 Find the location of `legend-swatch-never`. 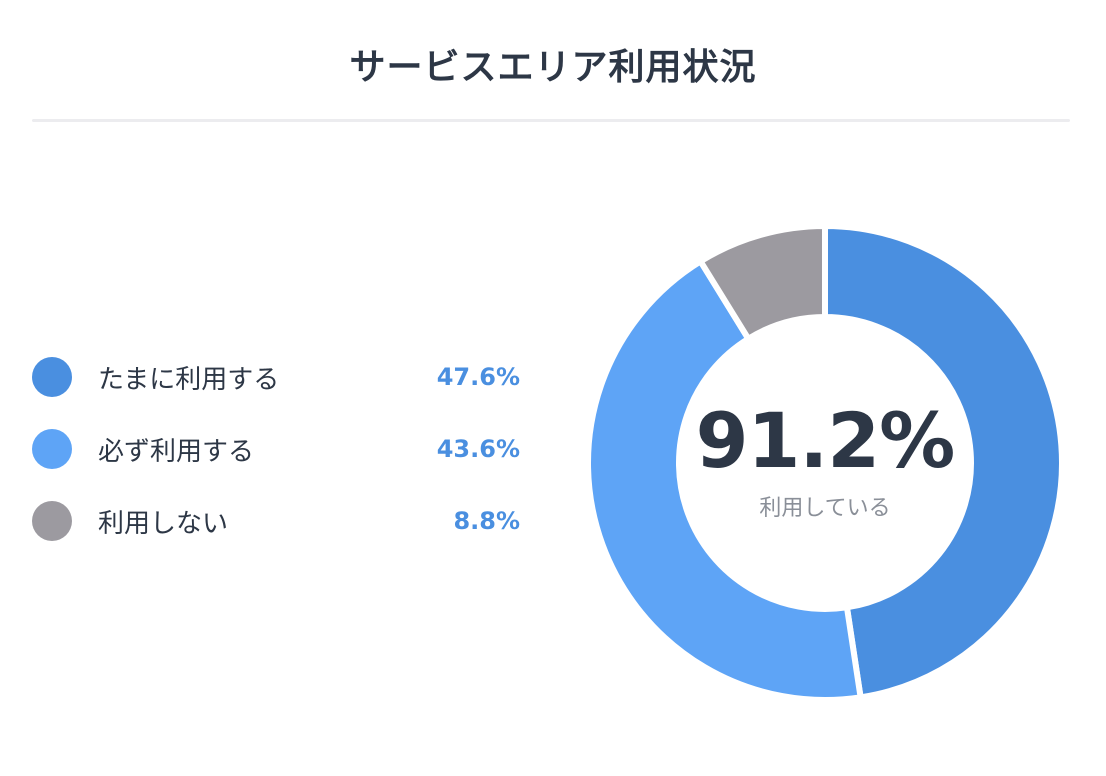

legend-swatch-never is located at coordinates (52, 521).